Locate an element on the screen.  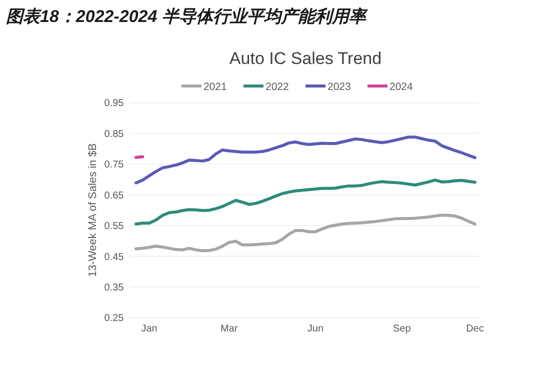
y-tick-label: 0.75 is located at coordinates (114, 165).